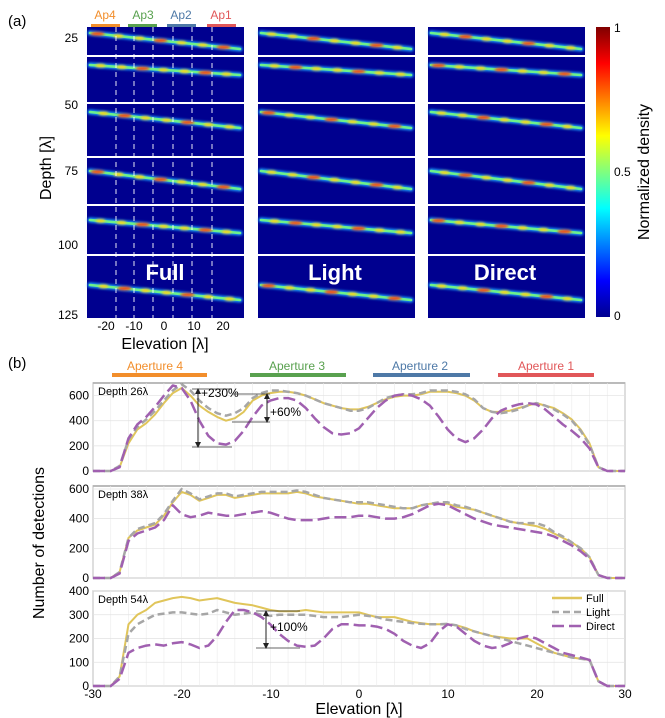 The image size is (665, 718). I want to click on x-tick-label: -10, so click(271, 694).